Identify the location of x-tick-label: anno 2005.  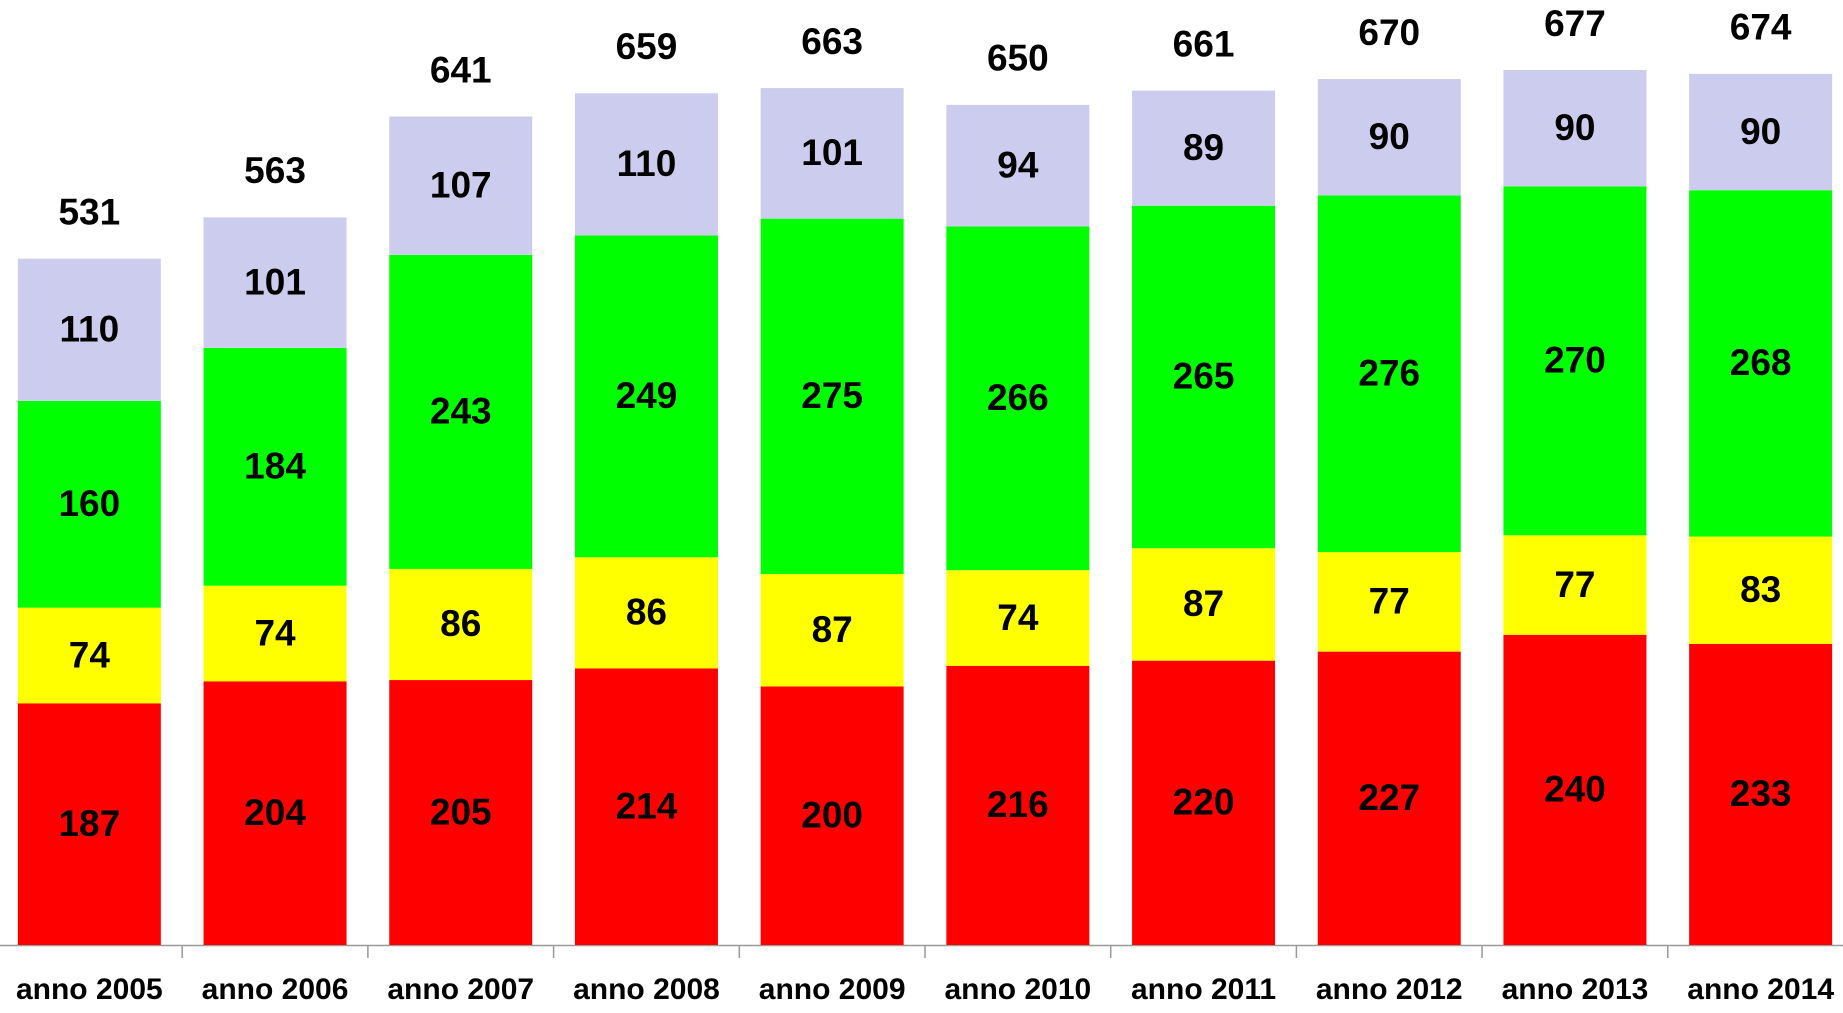
(89, 989).